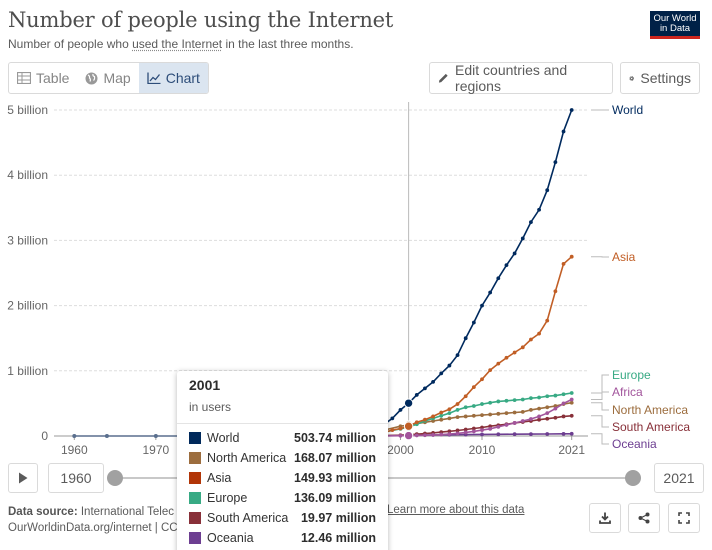 The width and height of the screenshot is (712, 550). Describe the element at coordinates (338, 518) in the screenshot. I see `tooltip-series-value: 19.97 million` at that location.